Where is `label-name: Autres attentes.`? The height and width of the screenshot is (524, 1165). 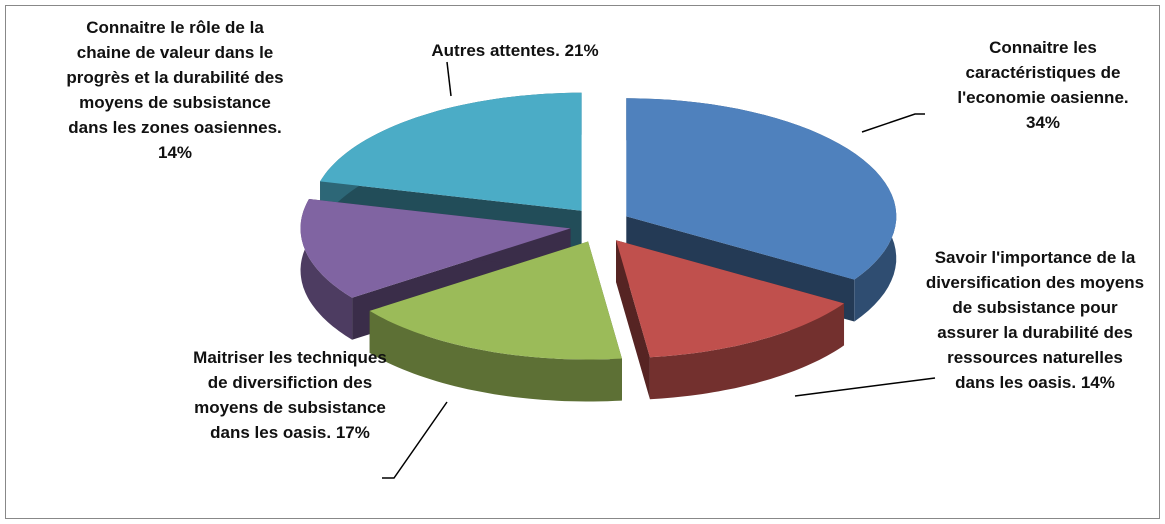
label-name: Autres attentes. is located at coordinates (495, 50).